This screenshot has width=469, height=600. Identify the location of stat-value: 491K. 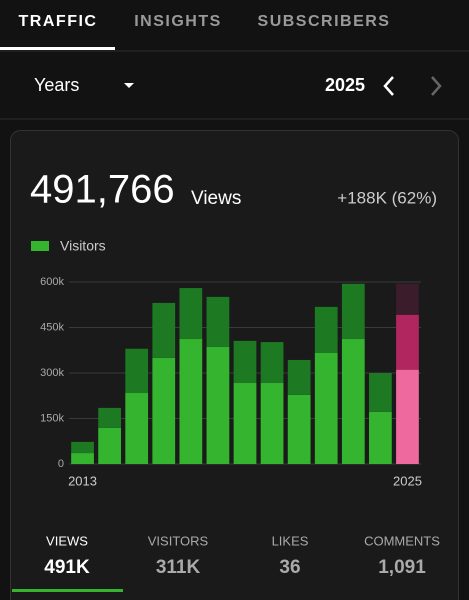
(67, 567).